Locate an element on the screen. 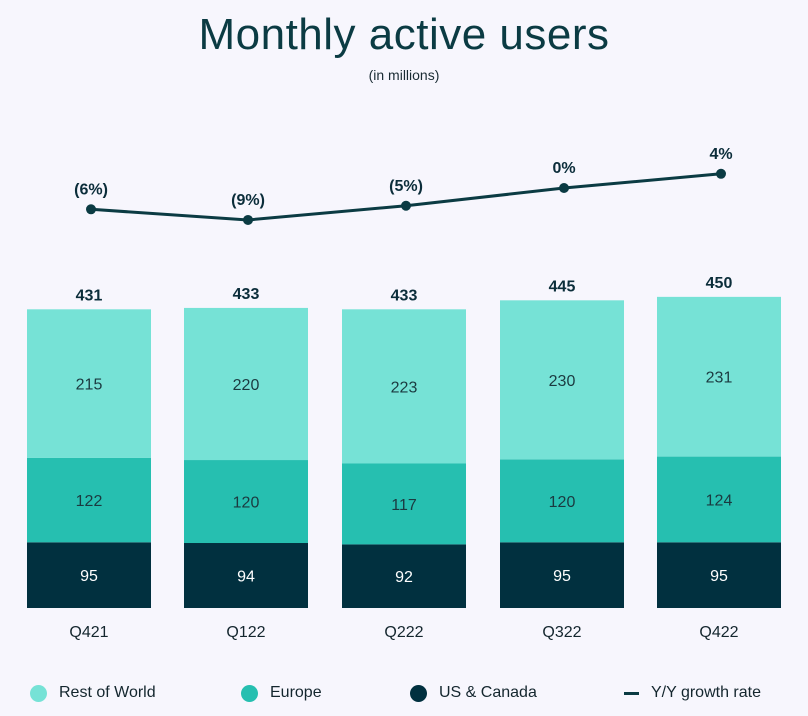 The width and height of the screenshot is (808, 716). bar-value-label-rest-of-world: 230 is located at coordinates (562, 381).